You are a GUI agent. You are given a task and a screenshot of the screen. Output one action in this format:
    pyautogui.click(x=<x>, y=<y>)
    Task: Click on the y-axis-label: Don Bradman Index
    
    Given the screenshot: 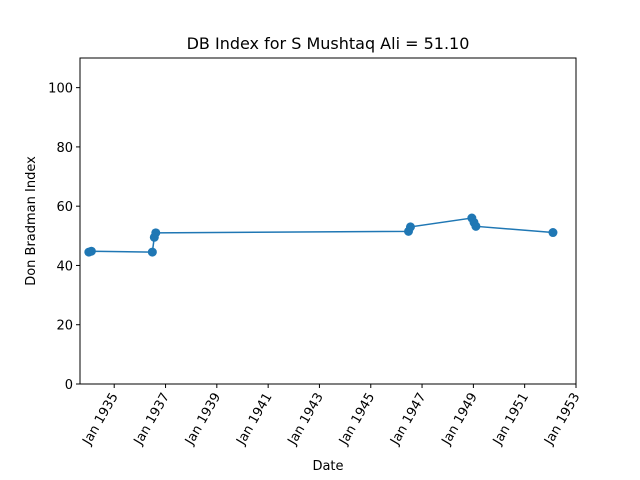 What is the action you would take?
    pyautogui.click(x=31, y=221)
    